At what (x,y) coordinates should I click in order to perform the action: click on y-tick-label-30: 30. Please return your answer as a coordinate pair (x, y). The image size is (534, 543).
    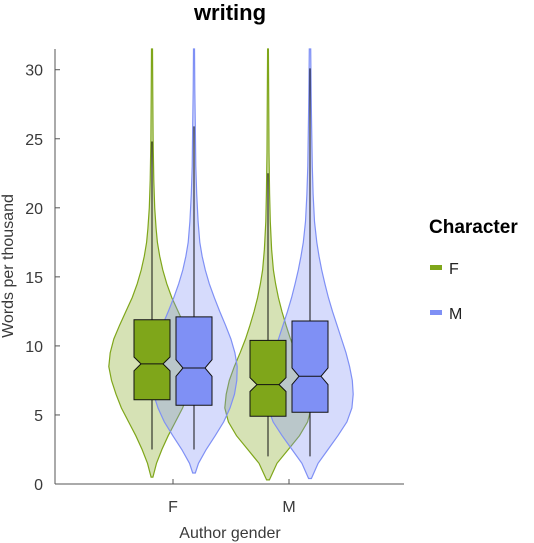
    Looking at the image, I should click on (34, 71).